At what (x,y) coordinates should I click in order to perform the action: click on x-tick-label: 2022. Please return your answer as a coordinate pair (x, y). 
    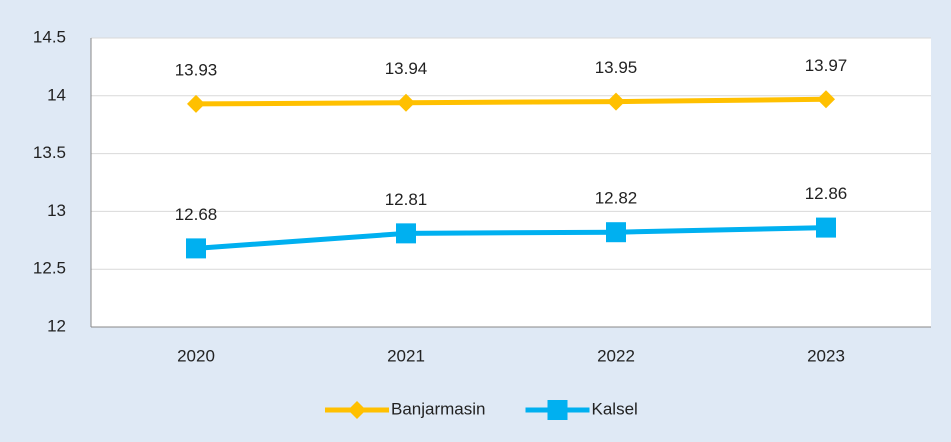
    Looking at the image, I should click on (616, 355).